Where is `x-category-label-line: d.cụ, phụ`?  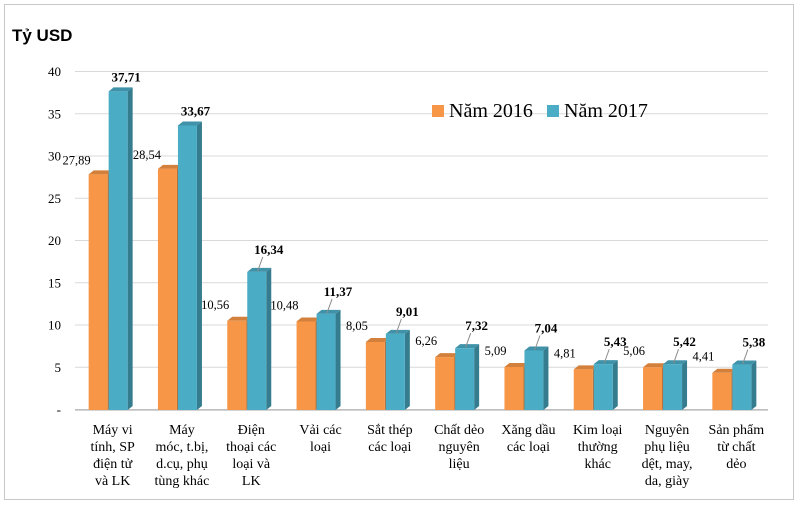
x-category-label-line: d.cụ, phụ is located at coordinates (182, 464).